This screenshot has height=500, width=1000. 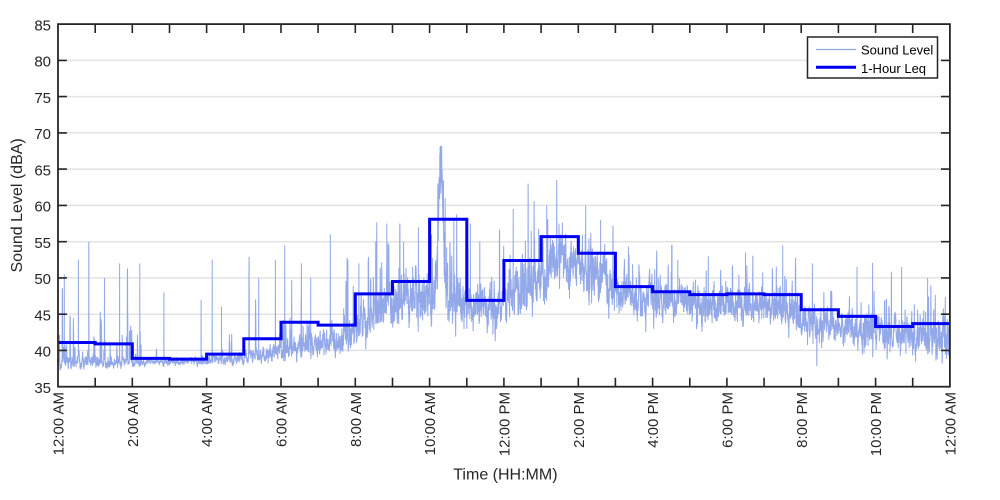 What do you see at coordinates (653, 420) in the screenshot?
I see `svg-text: 4:00 PM` at bounding box center [653, 420].